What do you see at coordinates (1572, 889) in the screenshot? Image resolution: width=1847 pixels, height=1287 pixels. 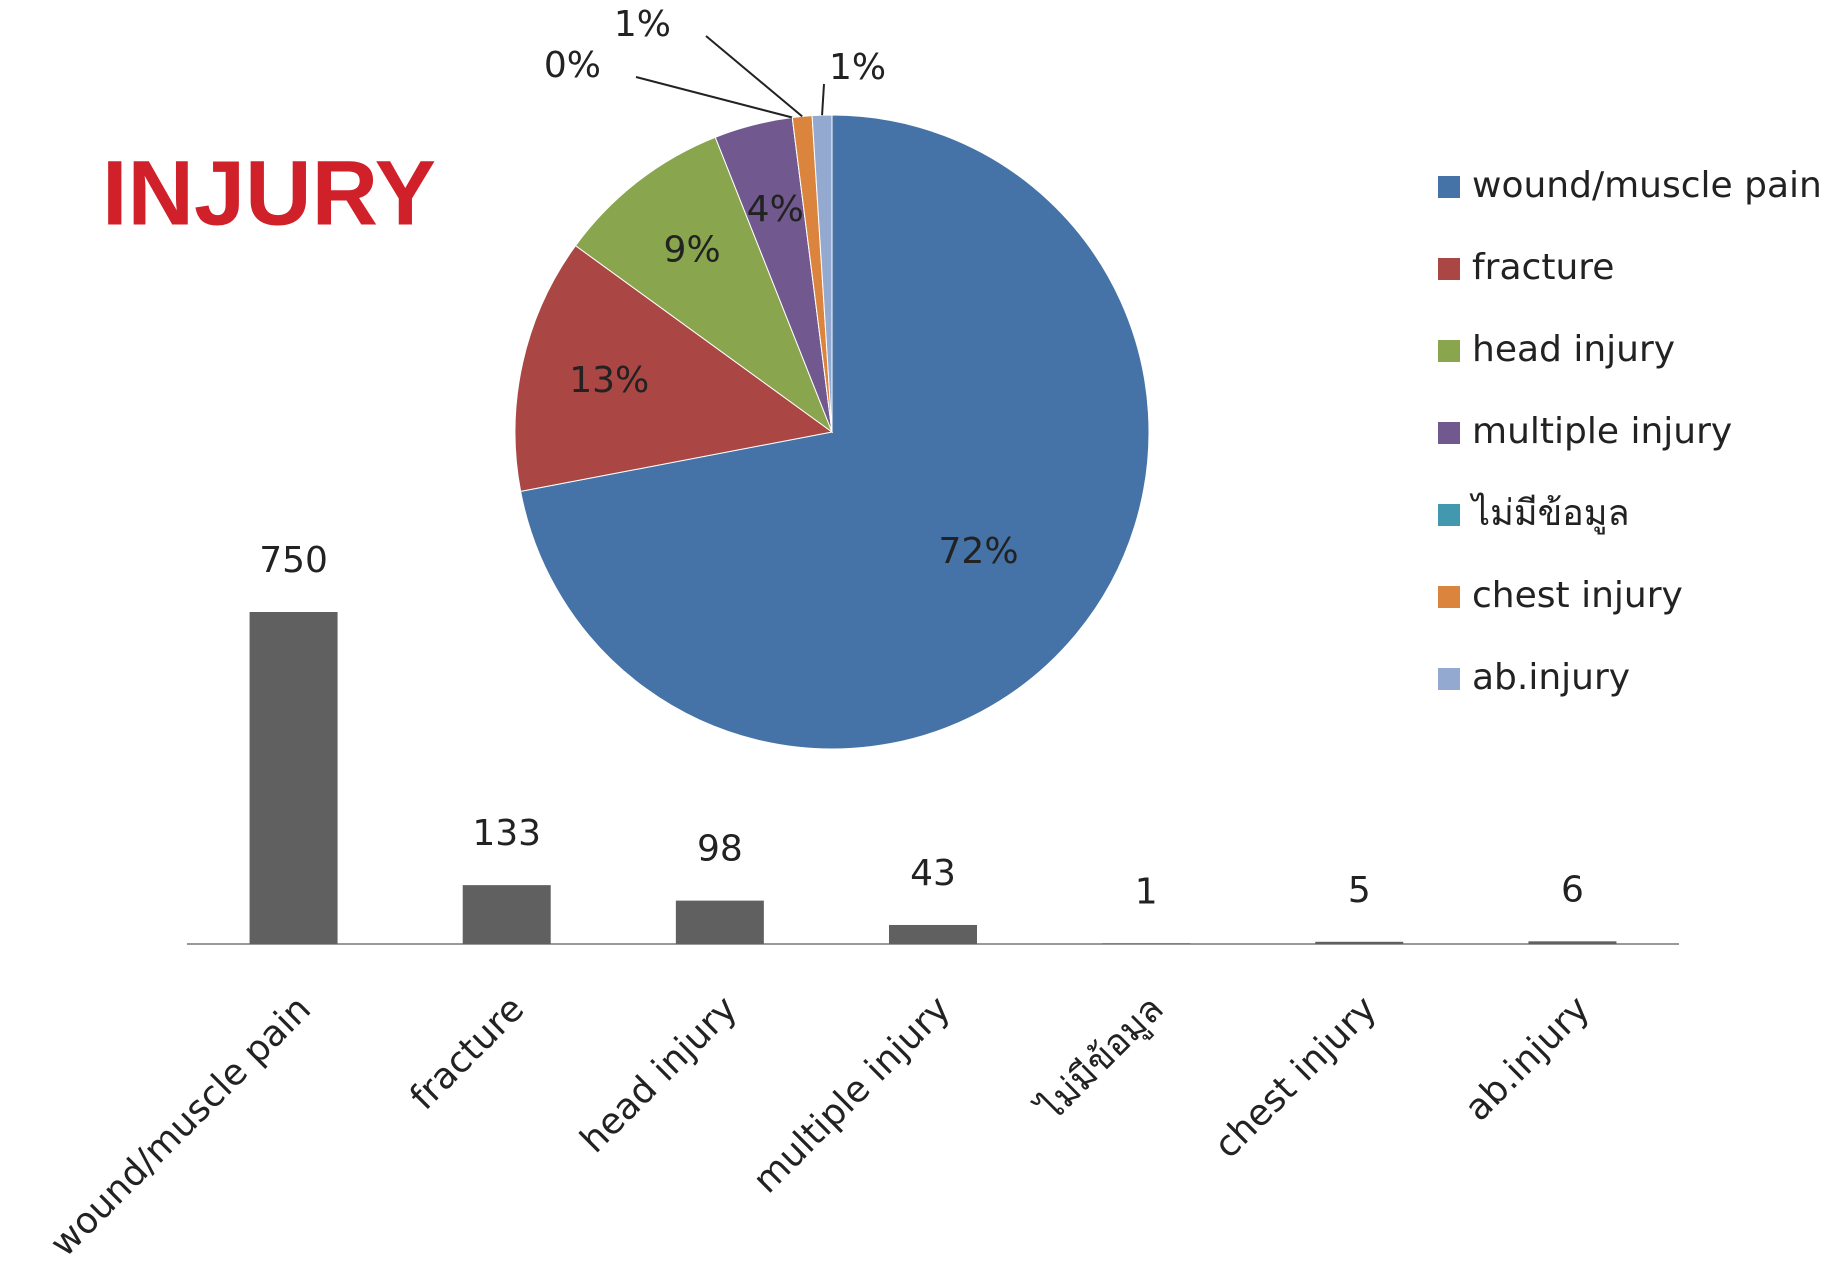 I see `data-label: 6` at bounding box center [1572, 889].